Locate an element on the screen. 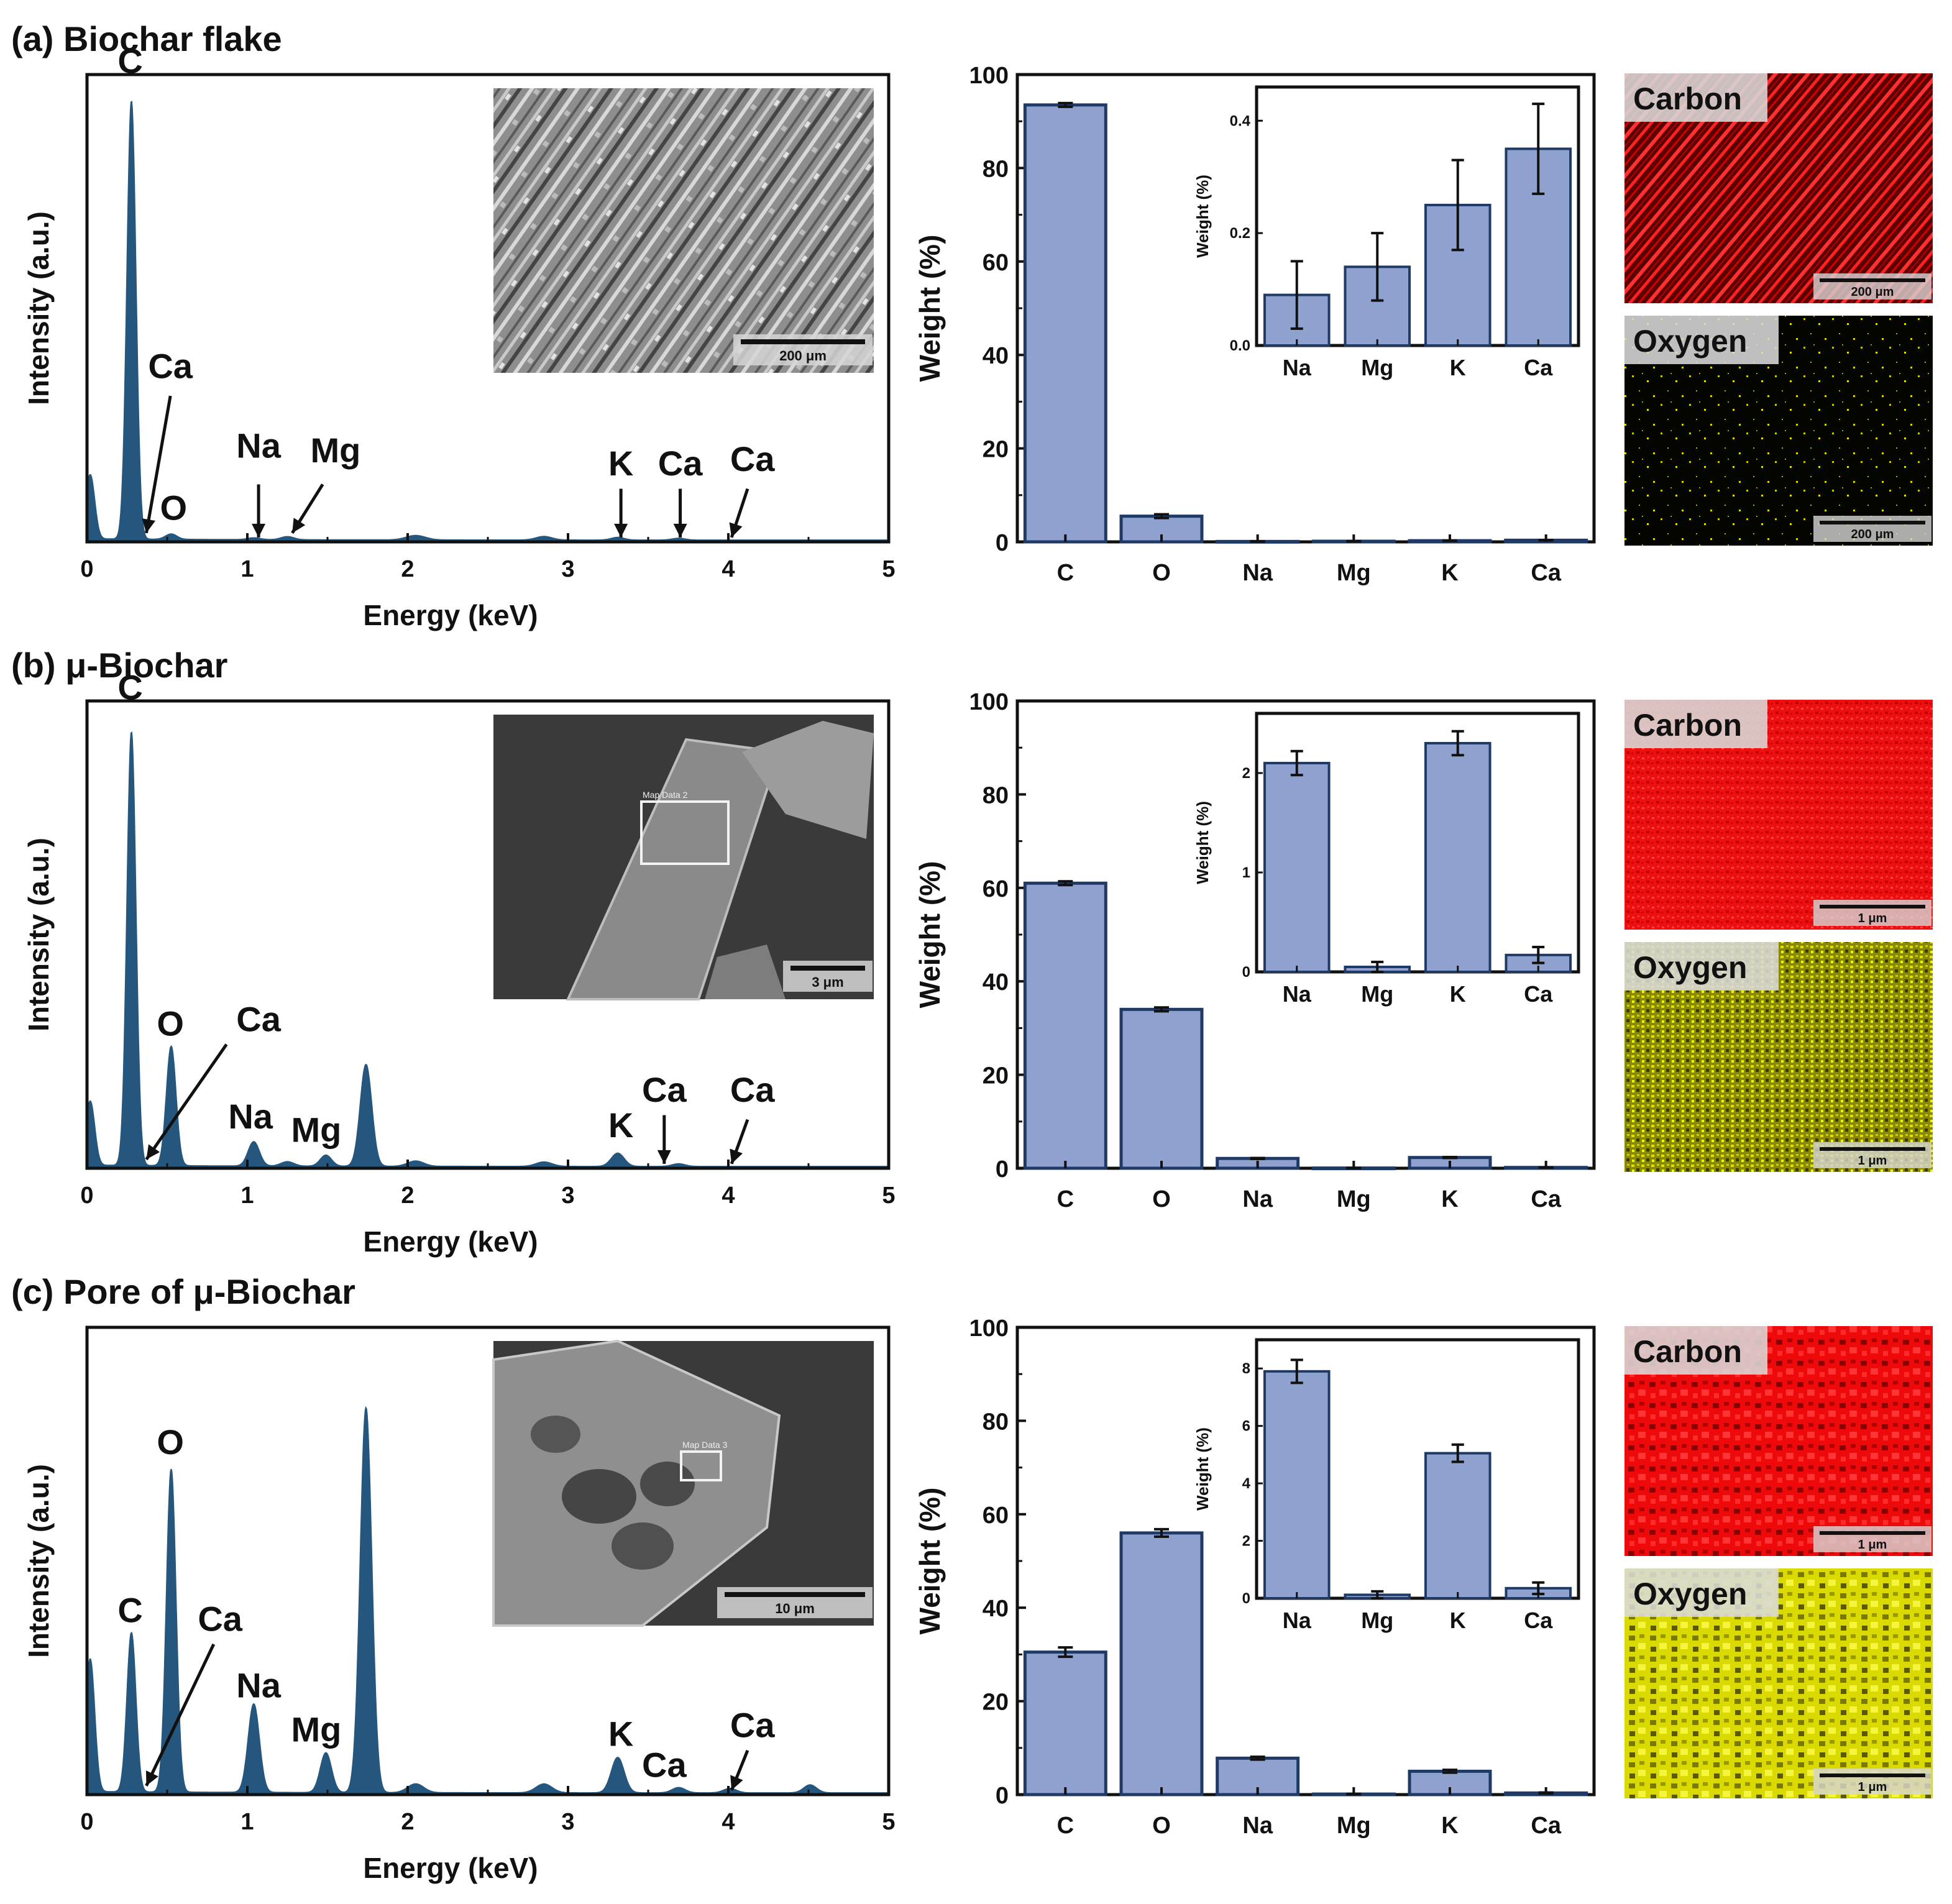 The width and height of the screenshot is (1952, 1904). oxygen-map-label: Oxygen is located at coordinates (1690, 1594).